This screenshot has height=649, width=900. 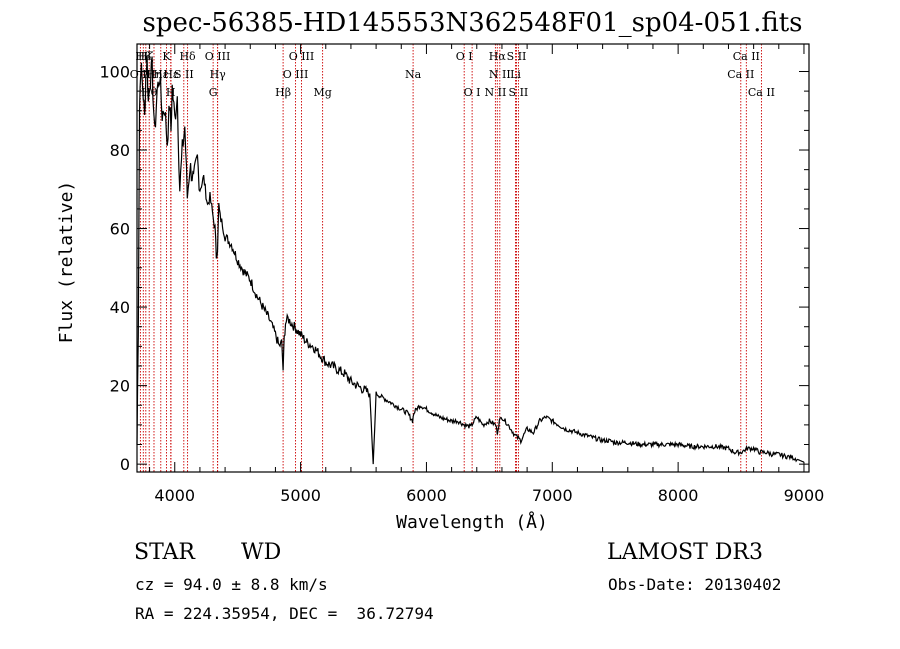 I want to click on x-tick-label: 7000, so click(x=552, y=495).